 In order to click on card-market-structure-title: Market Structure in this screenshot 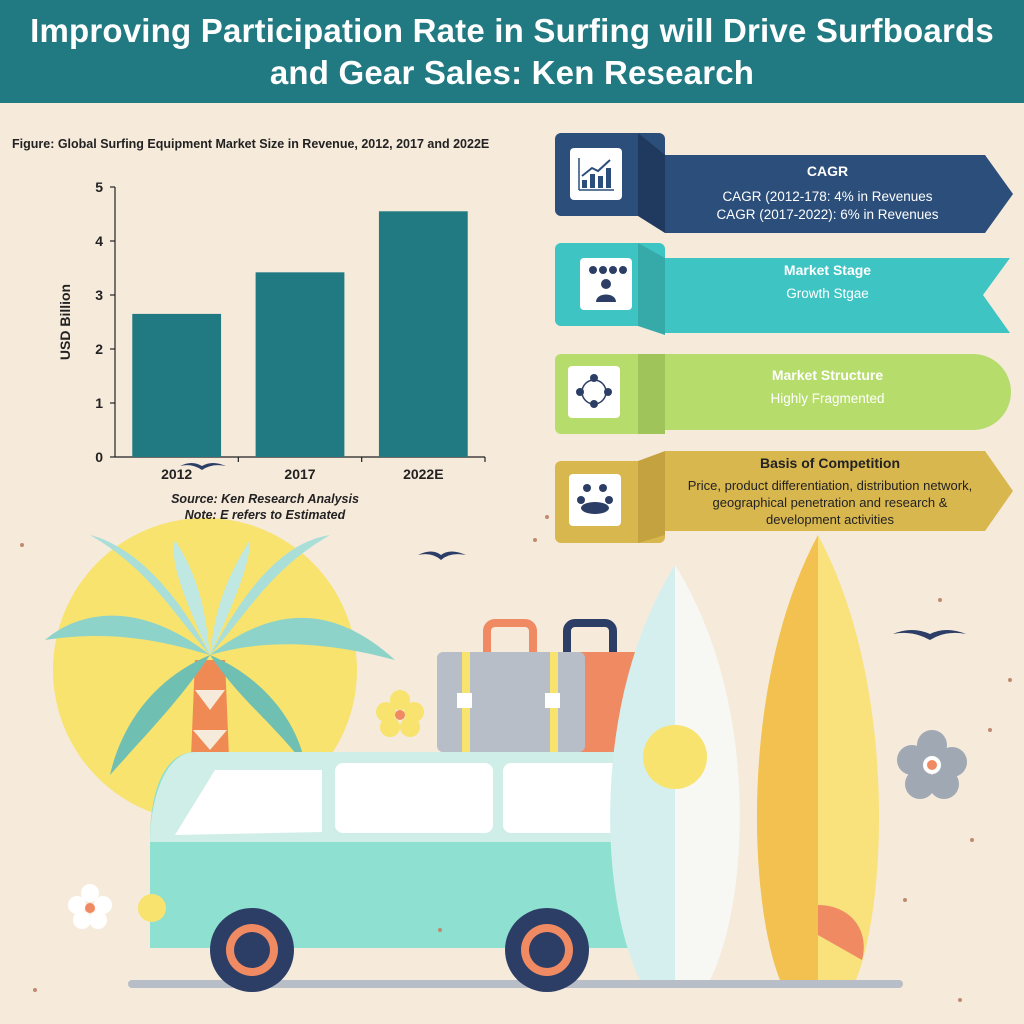, I will do `click(827, 375)`.